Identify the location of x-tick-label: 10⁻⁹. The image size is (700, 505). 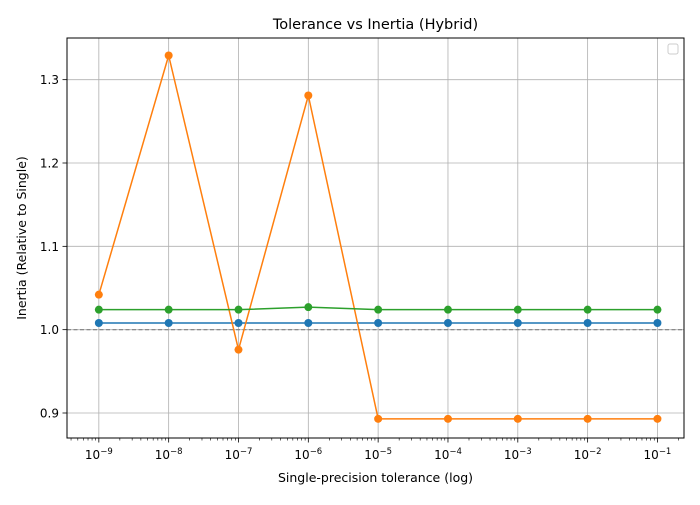
(99, 454).